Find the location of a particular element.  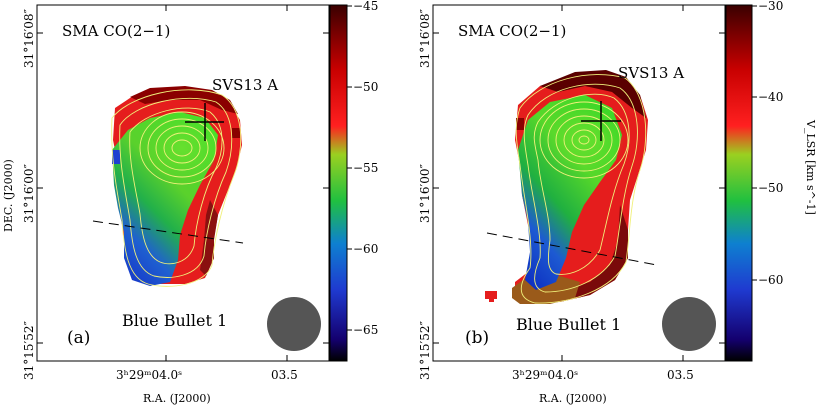

colorbar-a-tick-4: −65 is located at coordinates (365, 330).